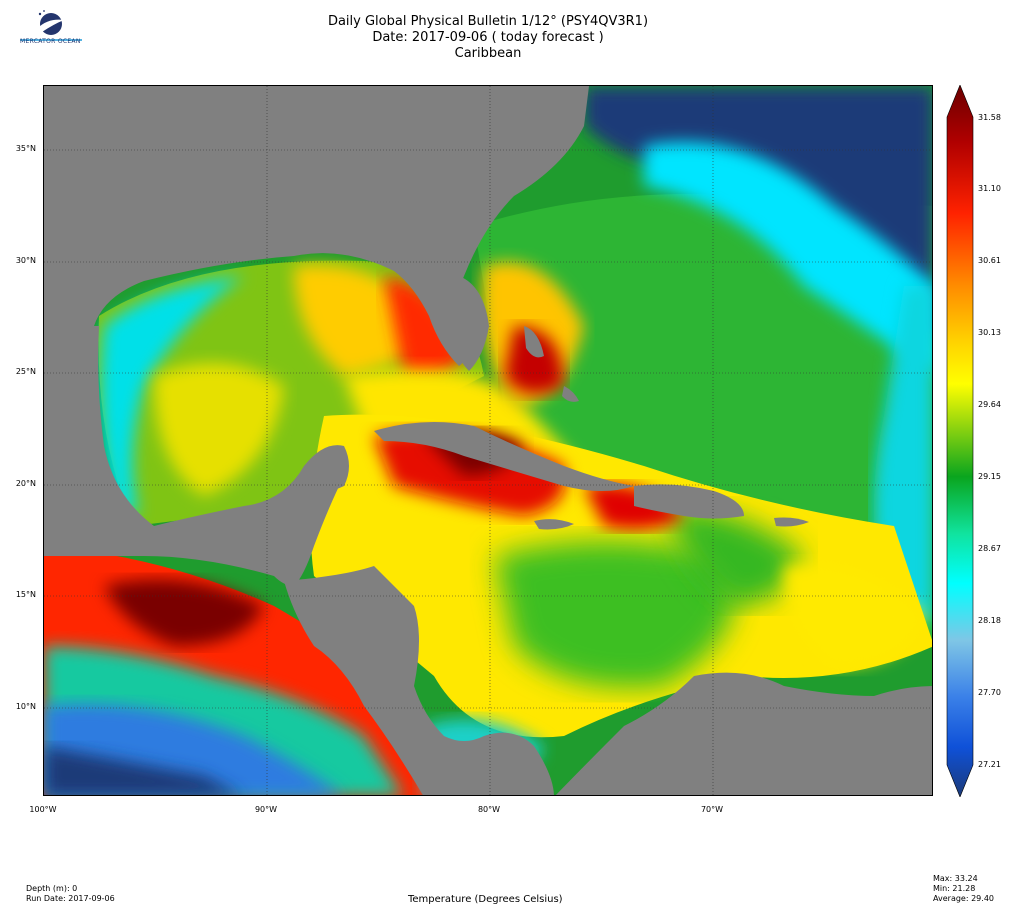  What do you see at coordinates (25, 483) in the screenshot?
I see `lat-label-20n: 20°N` at bounding box center [25, 483].